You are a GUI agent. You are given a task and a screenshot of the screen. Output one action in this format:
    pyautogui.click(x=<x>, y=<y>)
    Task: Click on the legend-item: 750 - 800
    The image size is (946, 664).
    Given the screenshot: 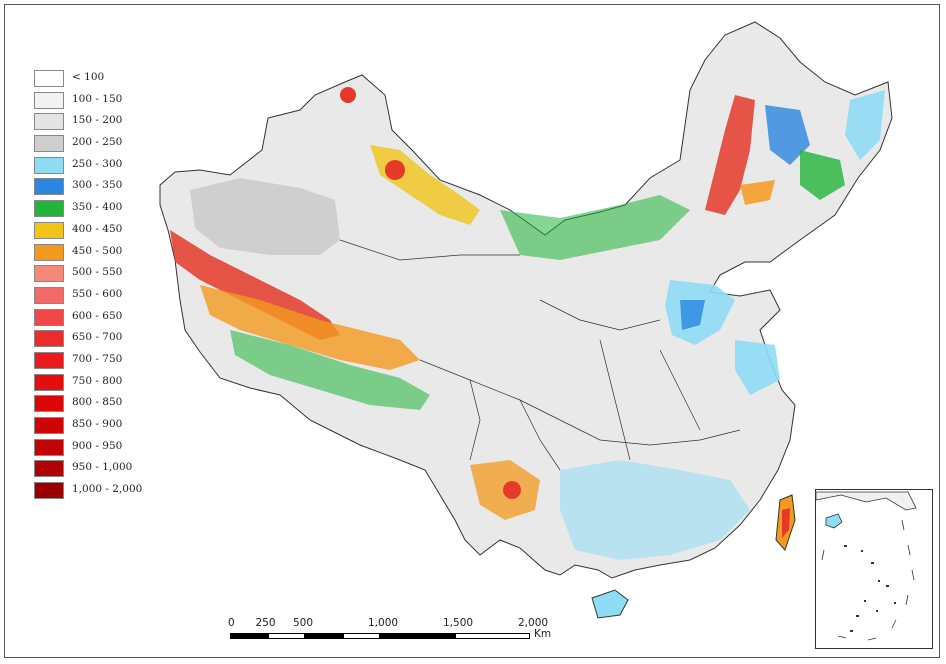 What is the action you would take?
    pyautogui.click(x=109, y=383)
    